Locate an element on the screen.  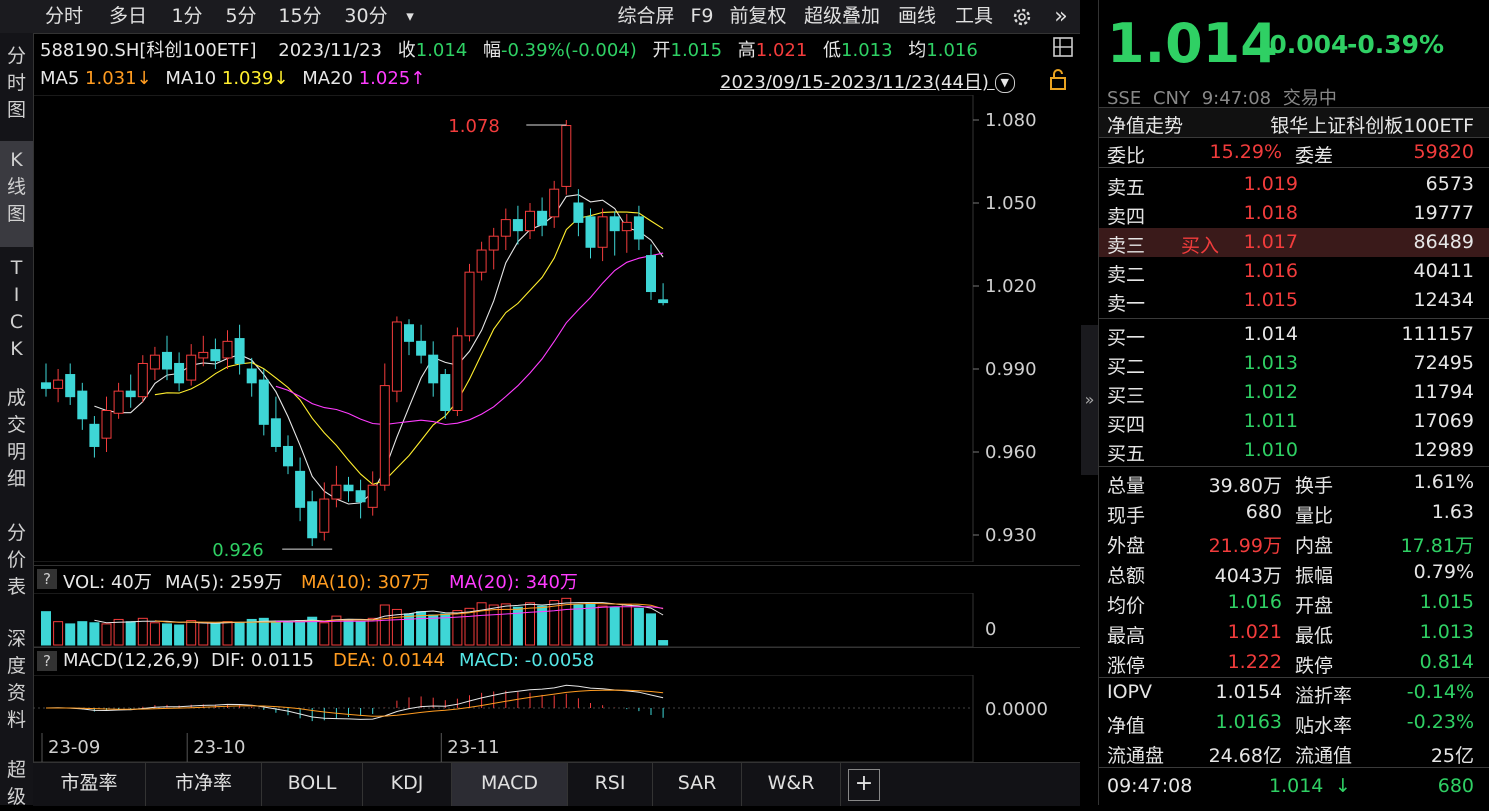
ask-row: 卖三 1.017 86489 买入 is located at coordinates (1294, 242).